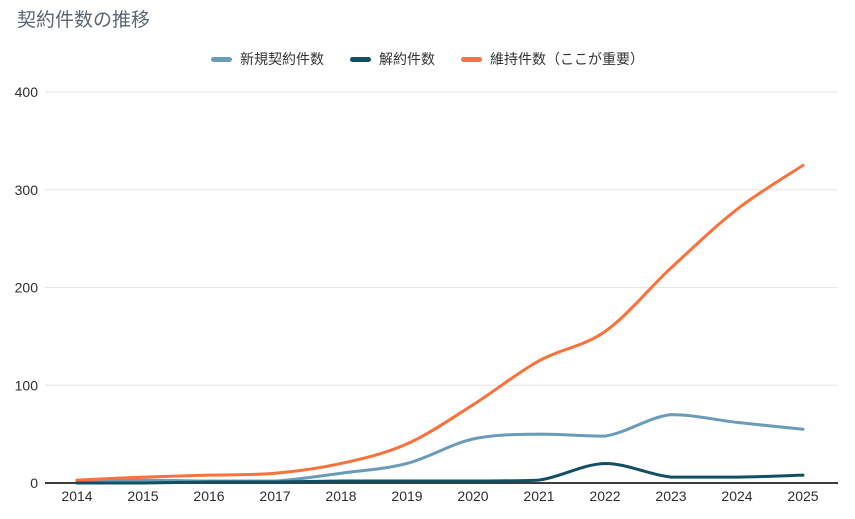 This screenshot has width=855, height=519. Describe the element at coordinates (34, 483) in the screenshot. I see `y-tick-label: 0` at that location.